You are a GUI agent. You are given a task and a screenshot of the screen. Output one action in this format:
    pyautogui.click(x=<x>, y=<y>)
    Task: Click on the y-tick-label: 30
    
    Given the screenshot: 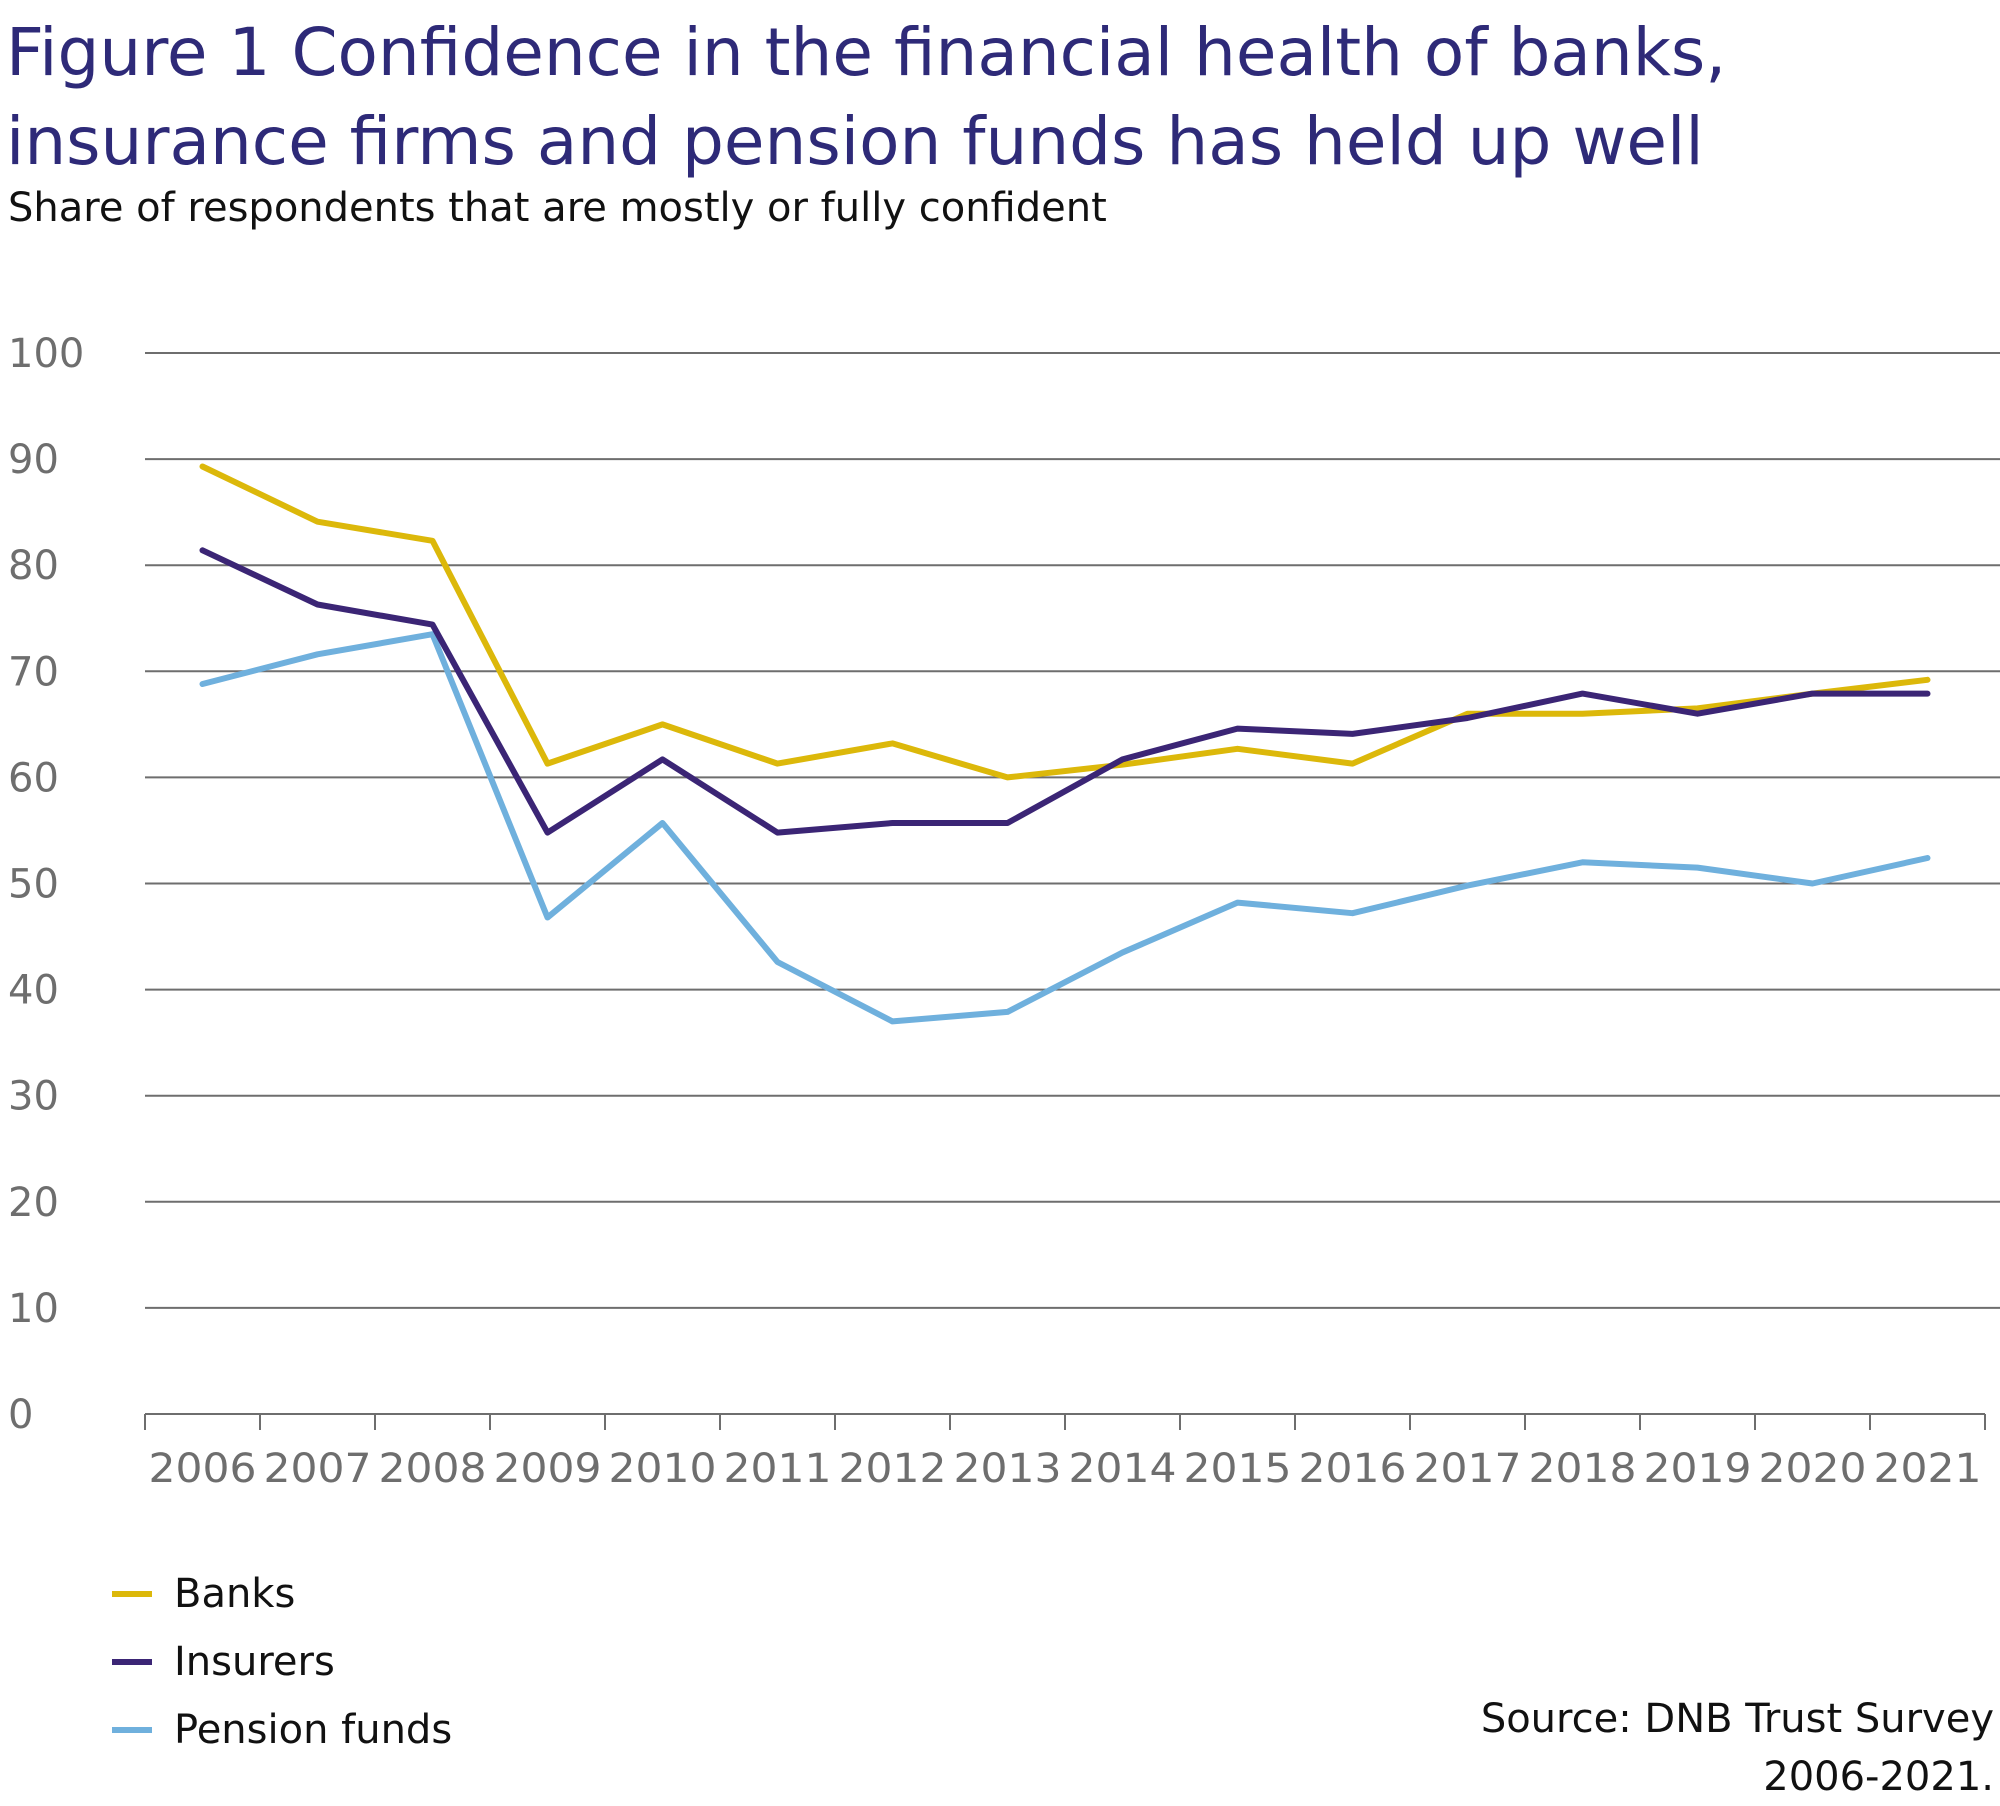 What is the action you would take?
    pyautogui.click(x=33, y=1097)
    